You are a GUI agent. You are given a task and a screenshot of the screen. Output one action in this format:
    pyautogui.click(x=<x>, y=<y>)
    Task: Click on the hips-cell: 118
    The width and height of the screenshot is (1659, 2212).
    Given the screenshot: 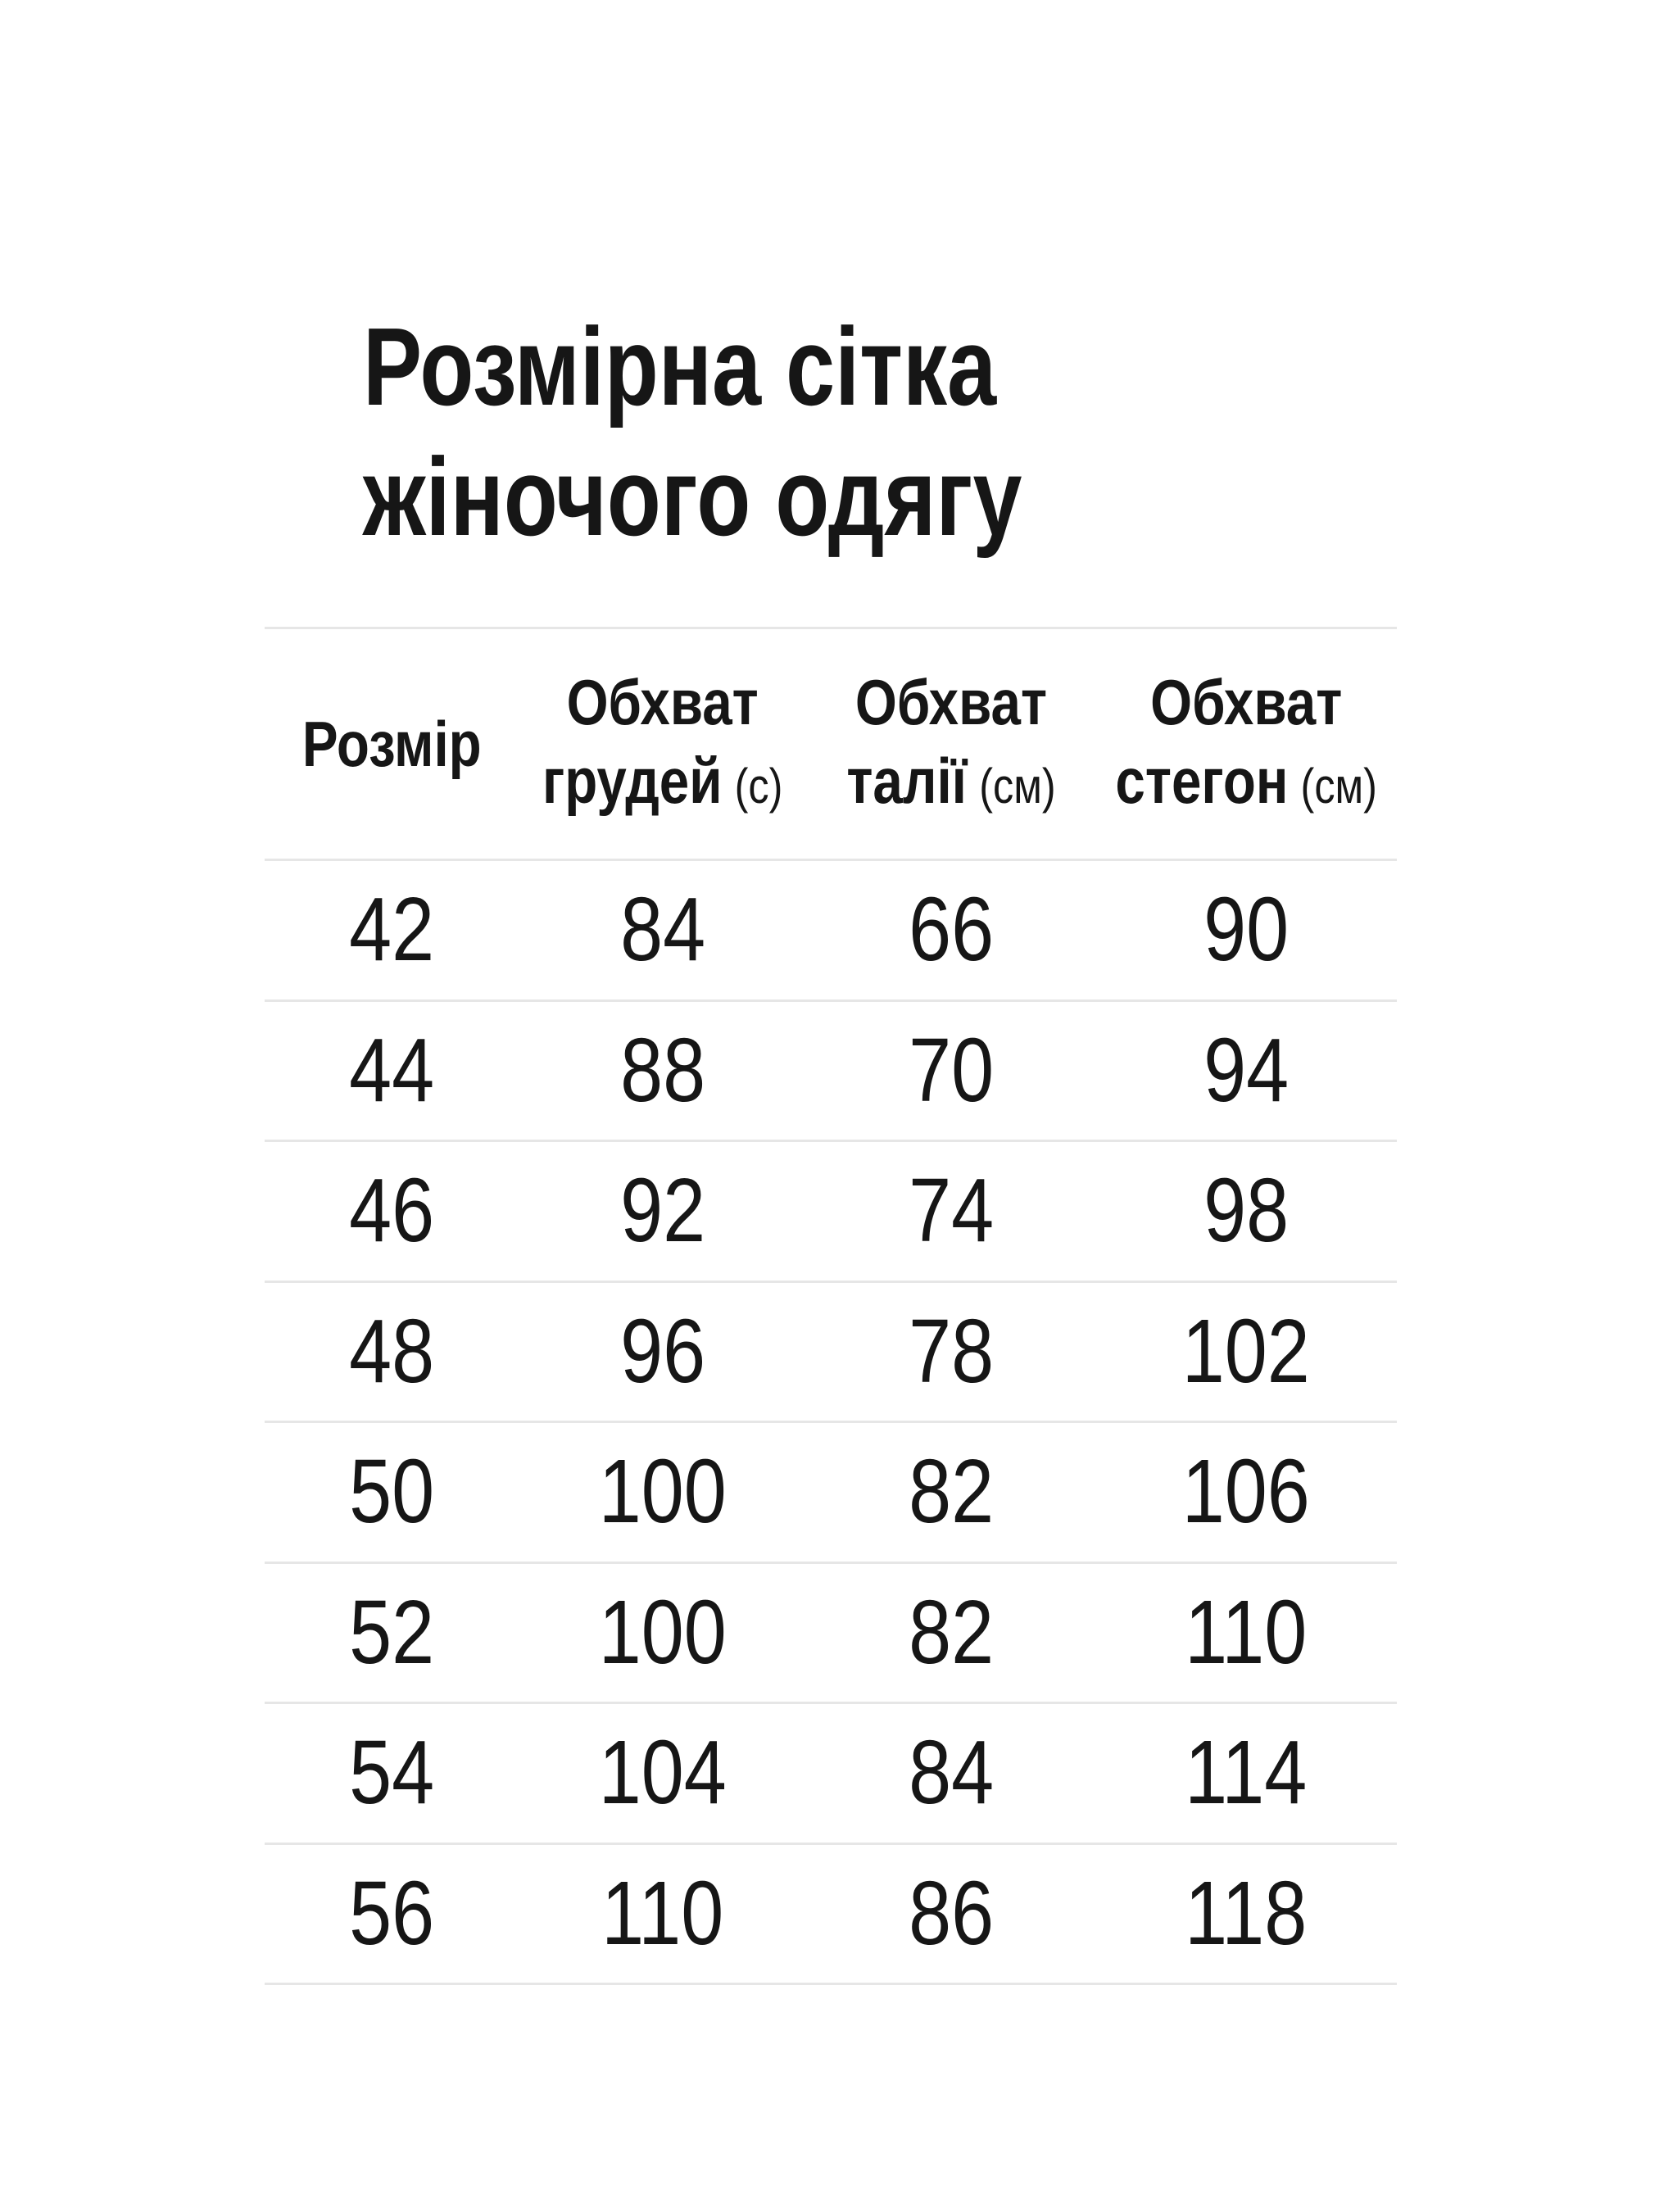 What is the action you would take?
    pyautogui.click(x=1246, y=1913)
    